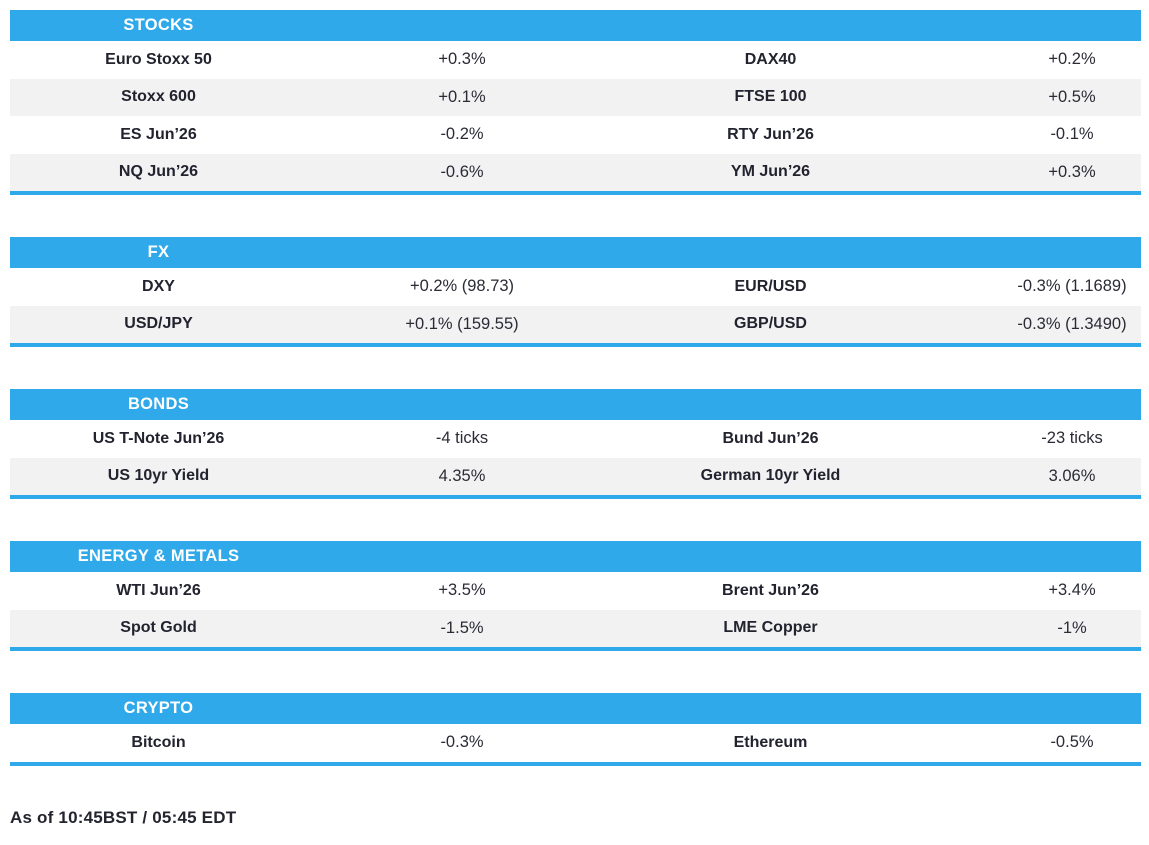 The image size is (1149, 845). Describe the element at coordinates (462, 96) in the screenshot. I see `instrument-change: +0.1%` at that location.